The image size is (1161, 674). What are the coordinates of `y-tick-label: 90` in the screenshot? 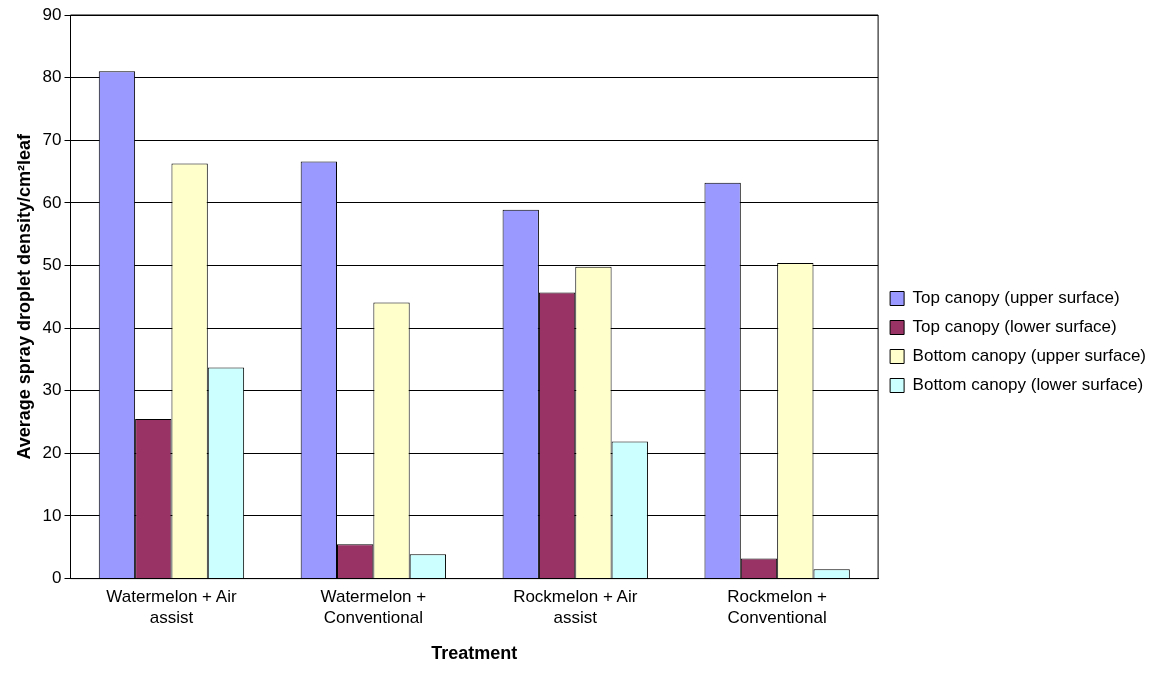 It's located at (52, 14).